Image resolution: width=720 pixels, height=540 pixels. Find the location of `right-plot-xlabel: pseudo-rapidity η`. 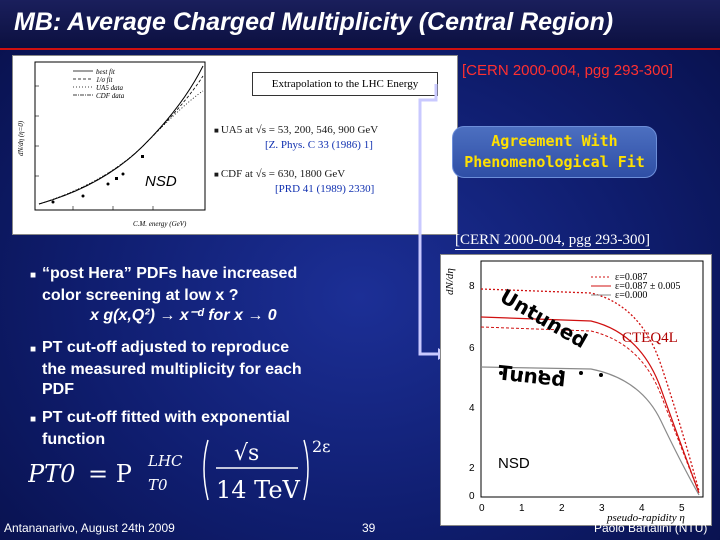

right-plot-xlabel: pseudo-rapidity η is located at coordinates (645, 518).